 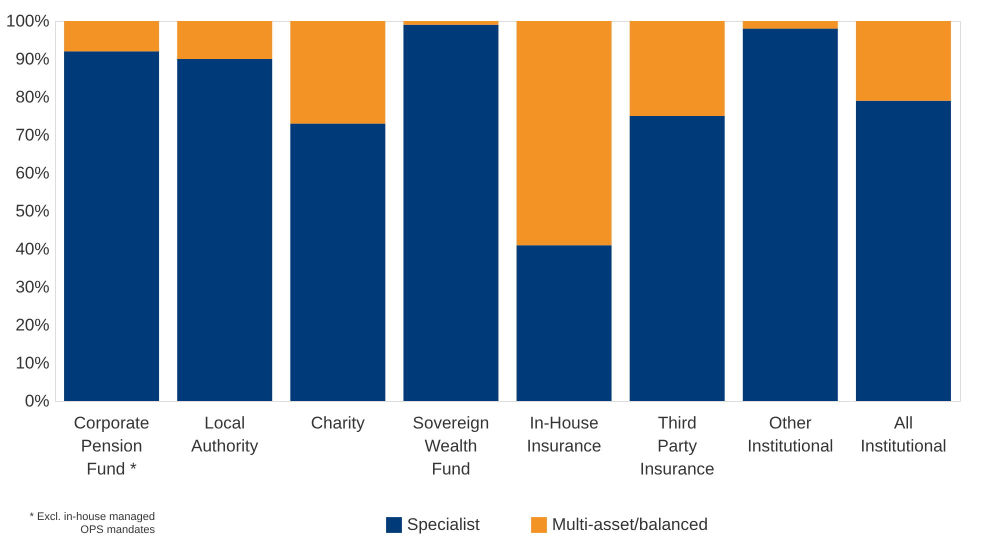 I want to click on y-tick-label: 10%, so click(x=32, y=363).